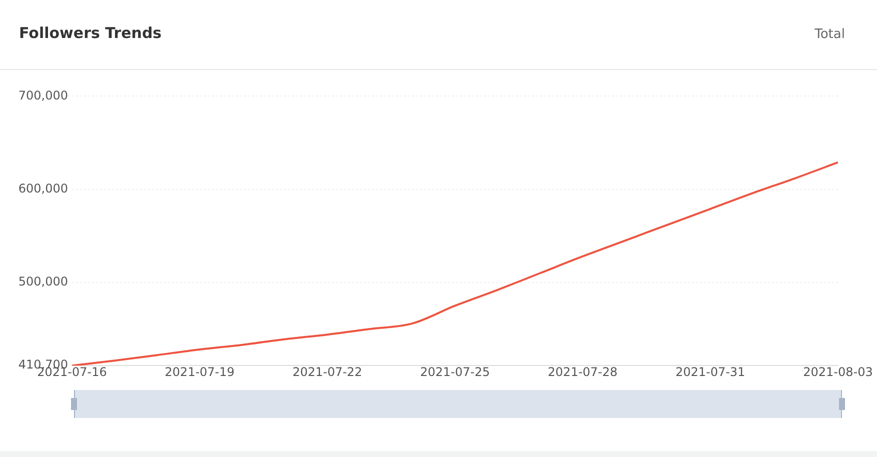 The image size is (877, 457). What do you see at coordinates (43, 188) in the screenshot?
I see `y-tick-label: 600,000` at bounding box center [43, 188].